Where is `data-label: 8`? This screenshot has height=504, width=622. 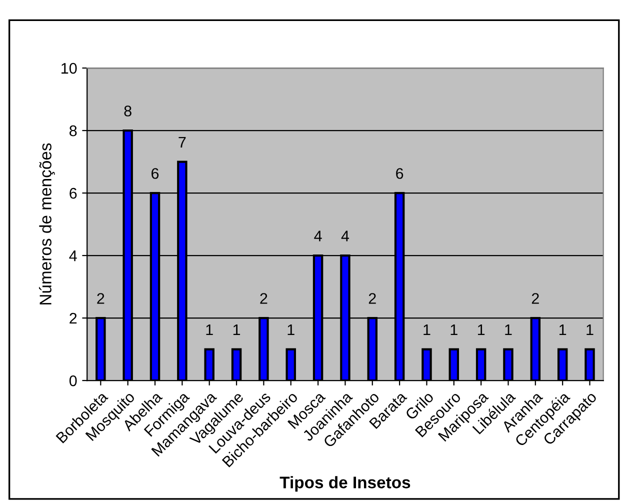
data-label: 8 is located at coordinates (128, 111).